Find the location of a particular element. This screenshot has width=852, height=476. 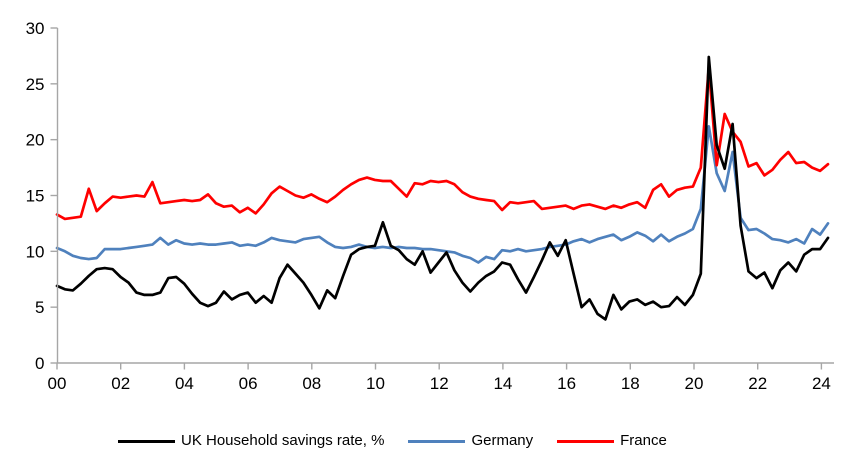

x-tick-label: 06 is located at coordinates (248, 383).